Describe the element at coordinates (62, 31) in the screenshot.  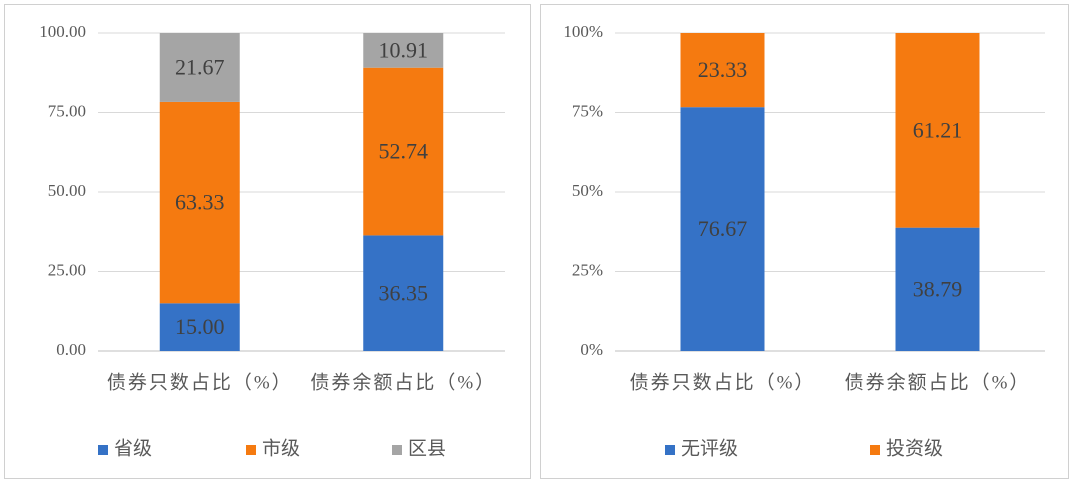
I see `y-tick-label: 100.00` at that location.